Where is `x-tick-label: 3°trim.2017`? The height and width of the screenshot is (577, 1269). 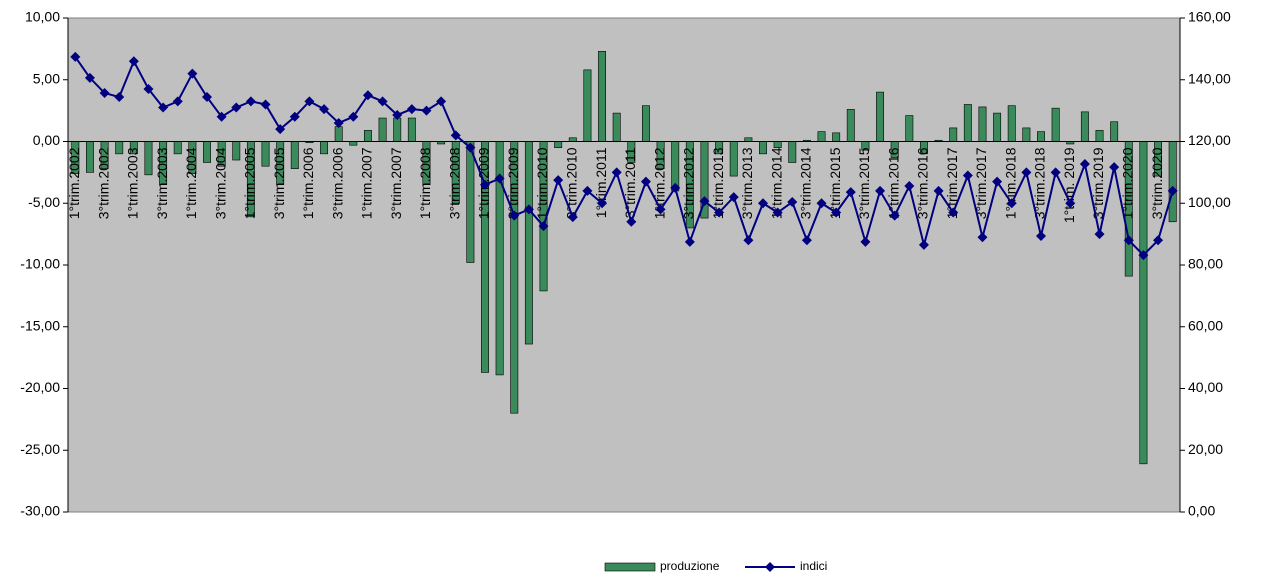
x-tick-label: 3°trim.2017 is located at coordinates (981, 183).